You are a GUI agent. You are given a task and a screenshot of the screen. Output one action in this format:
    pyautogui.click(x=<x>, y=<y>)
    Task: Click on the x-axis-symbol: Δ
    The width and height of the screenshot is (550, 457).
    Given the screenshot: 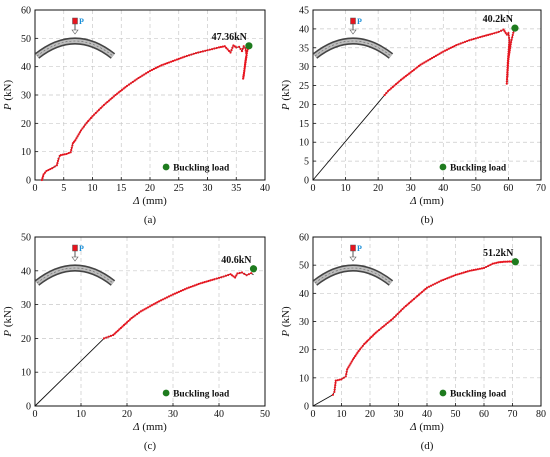 What is the action you would take?
    pyautogui.click(x=412, y=427)
    